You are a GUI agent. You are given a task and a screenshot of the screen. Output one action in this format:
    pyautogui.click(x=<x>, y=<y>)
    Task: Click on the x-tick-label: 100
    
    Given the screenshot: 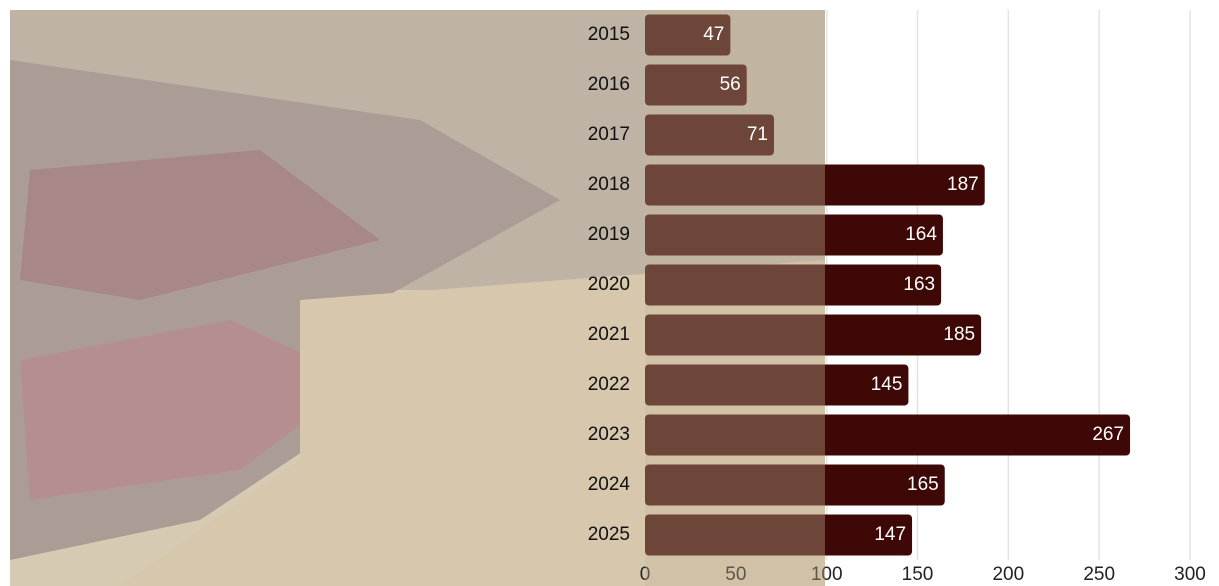 What is the action you would take?
    pyautogui.click(x=827, y=574)
    